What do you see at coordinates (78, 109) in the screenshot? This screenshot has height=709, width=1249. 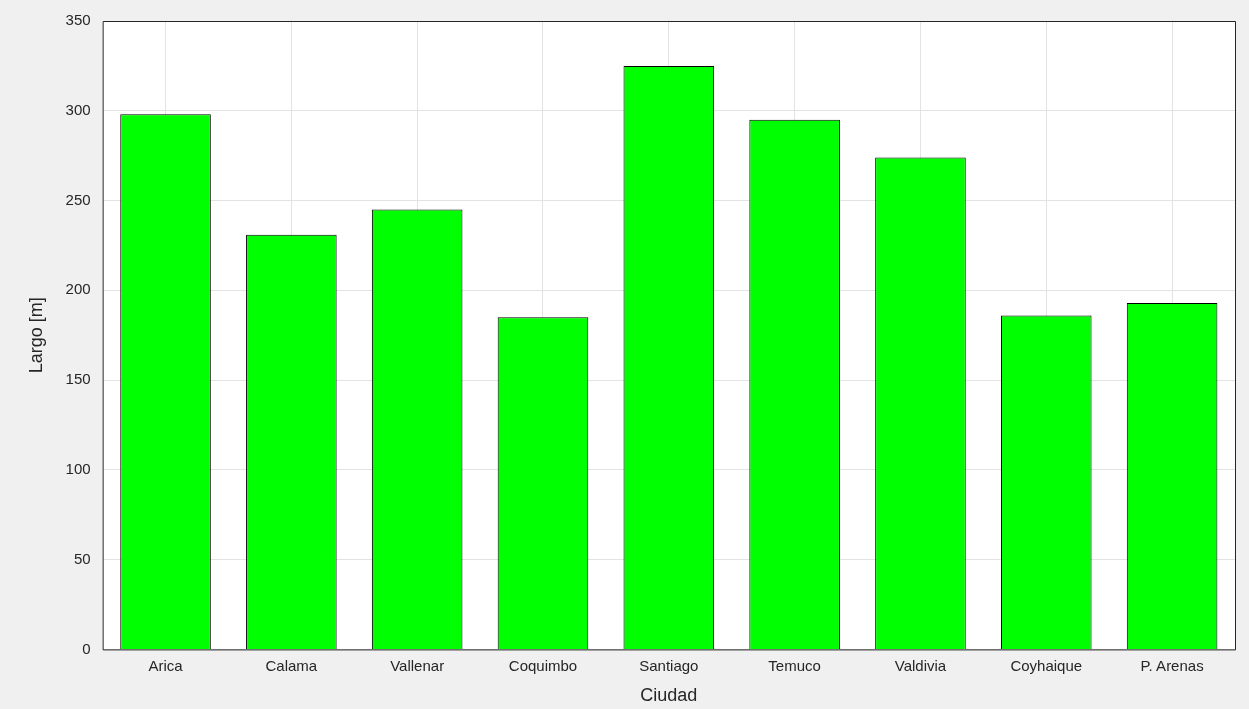 I see `y-tick-label: 300` at bounding box center [78, 109].